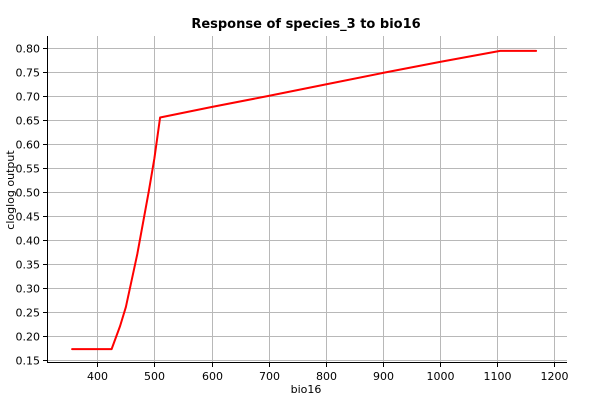 This screenshot has width=600, height=400. Describe the element at coordinates (28, 337) in the screenshot. I see `y-tick-label: 0.20` at that location.